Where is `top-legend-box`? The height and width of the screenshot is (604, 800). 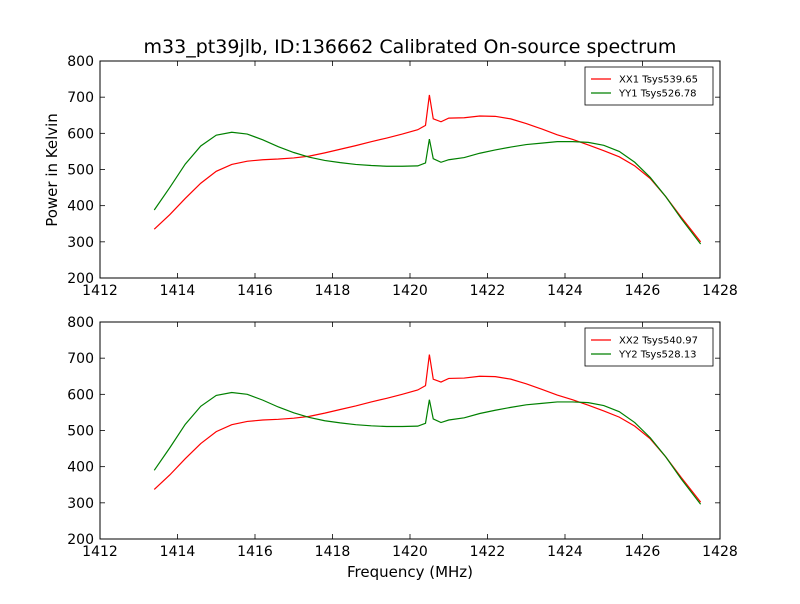 top-legend-box is located at coordinates (649, 86).